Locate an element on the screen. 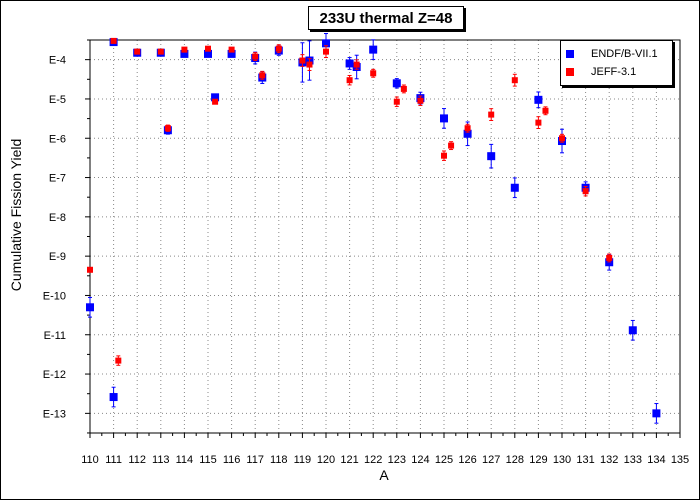 The height and width of the screenshot is (500, 700). x-tick-label: 123 is located at coordinates (397, 460).